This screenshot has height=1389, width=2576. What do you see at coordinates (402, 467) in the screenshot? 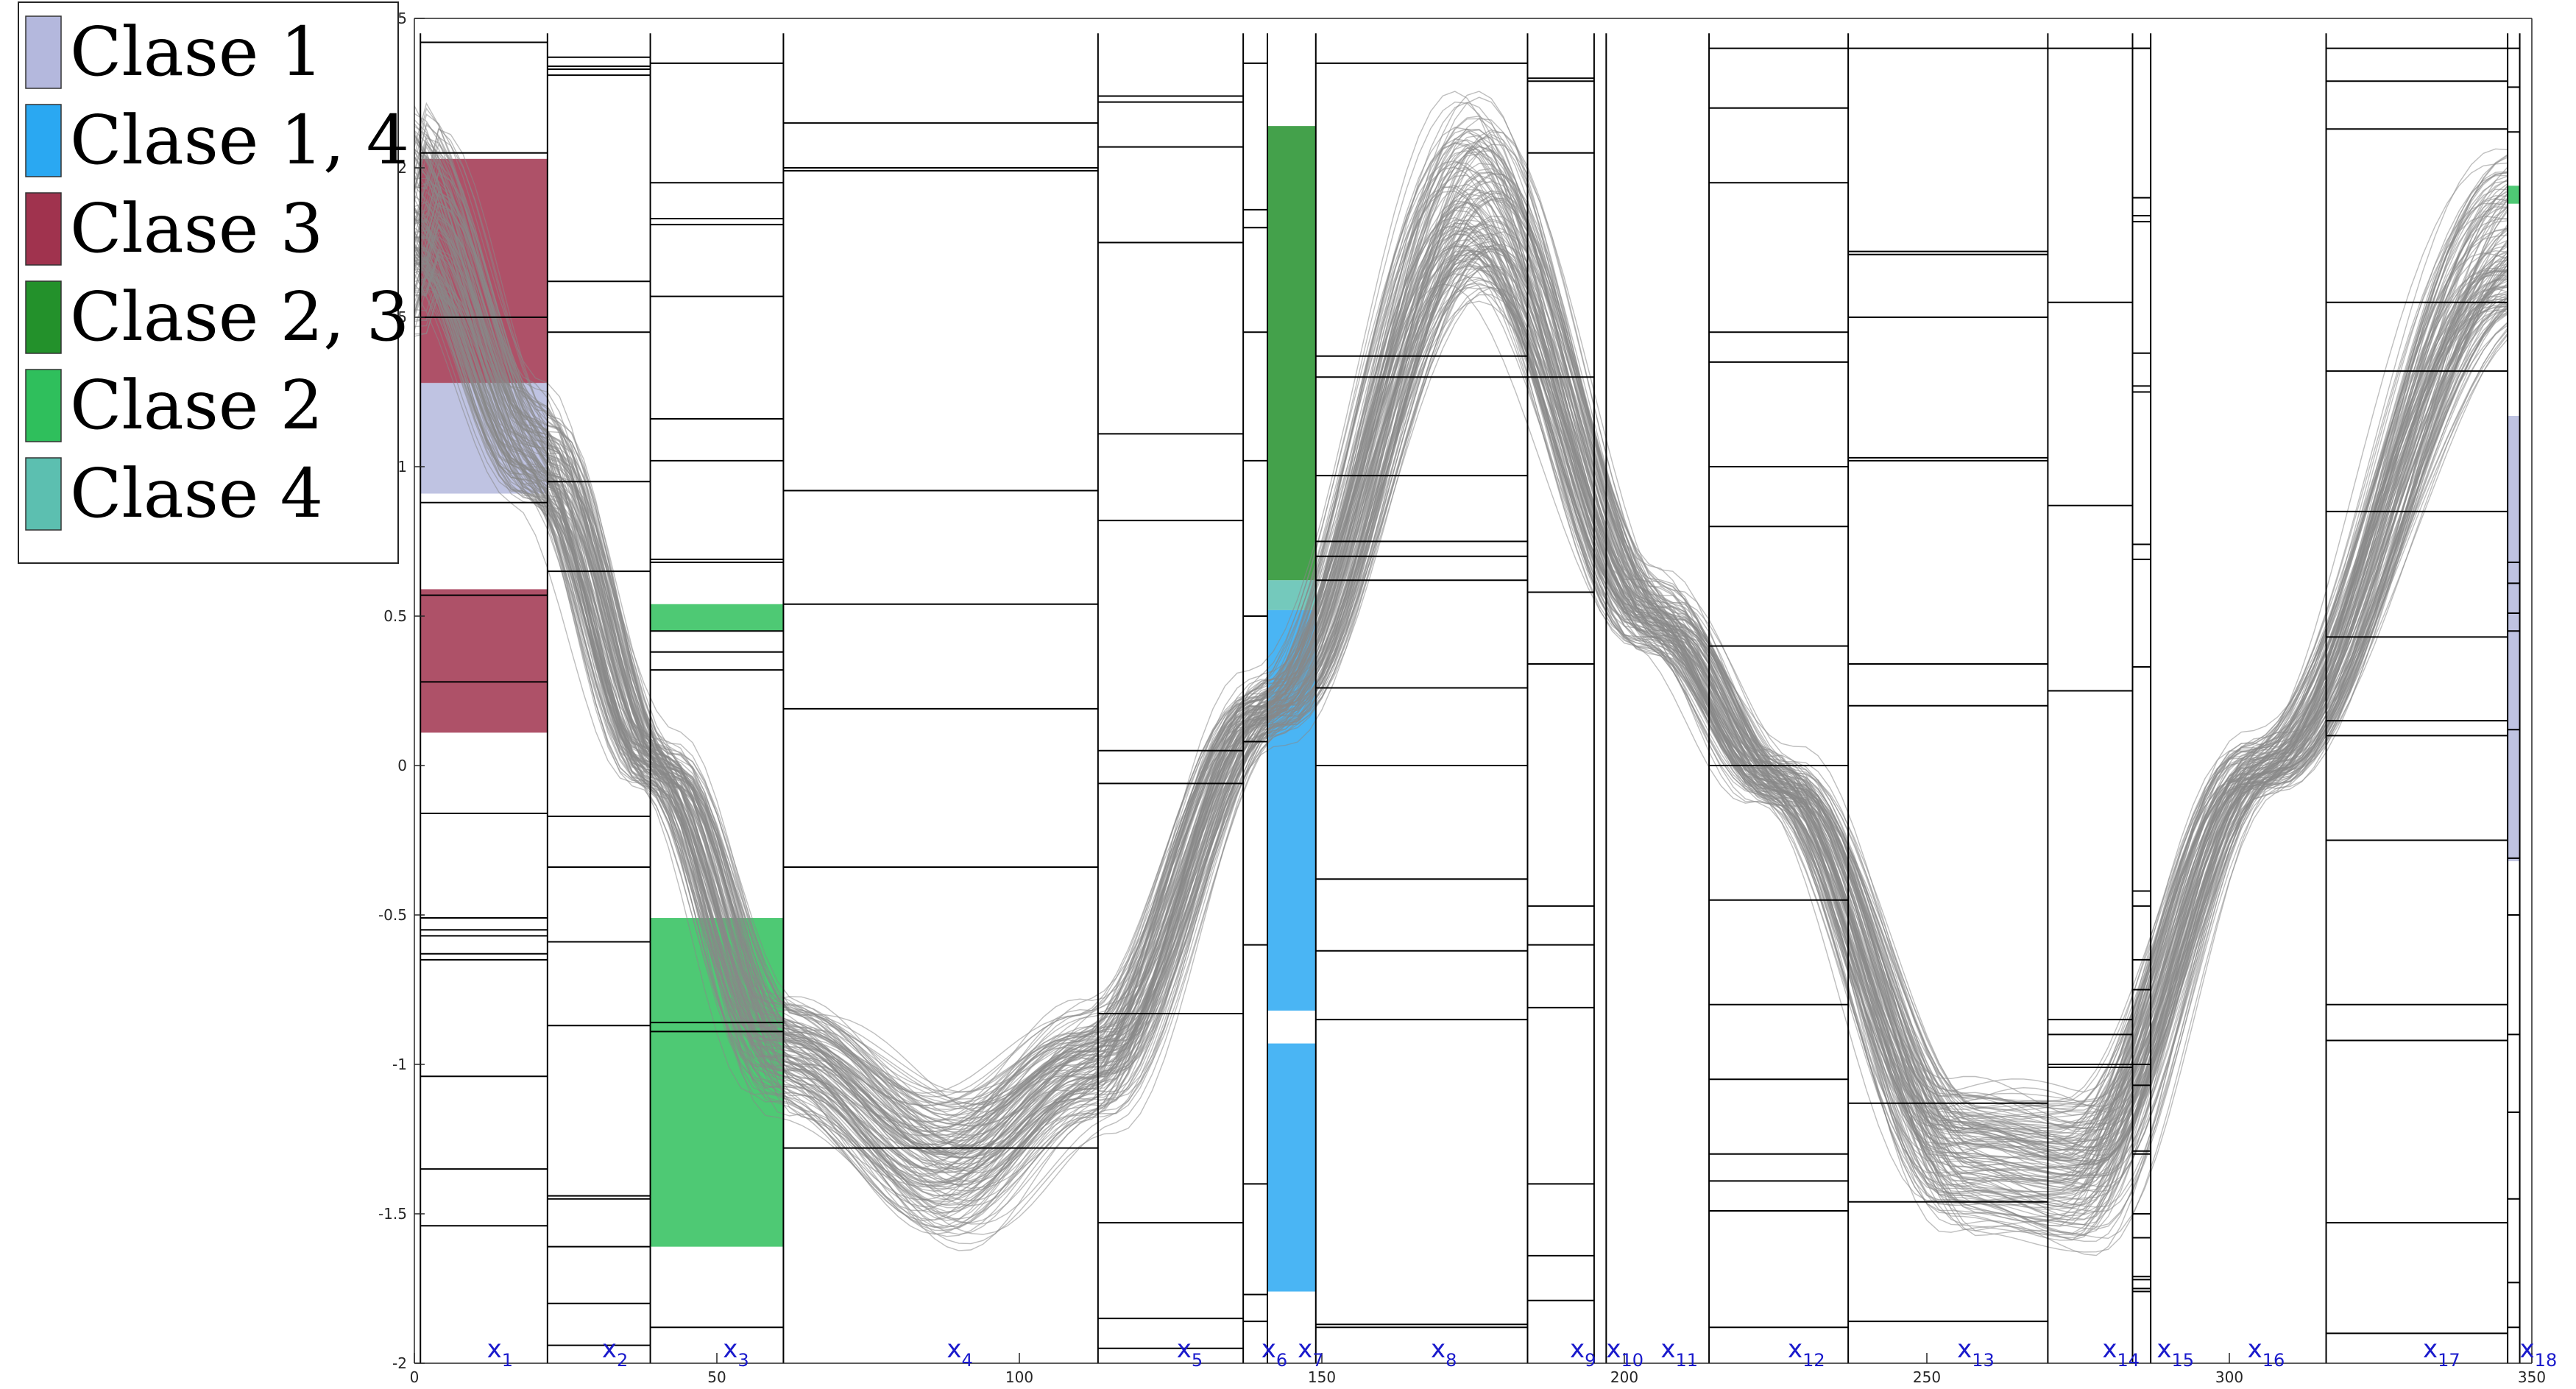
I see `y-tick-label-7: 1` at bounding box center [402, 467].